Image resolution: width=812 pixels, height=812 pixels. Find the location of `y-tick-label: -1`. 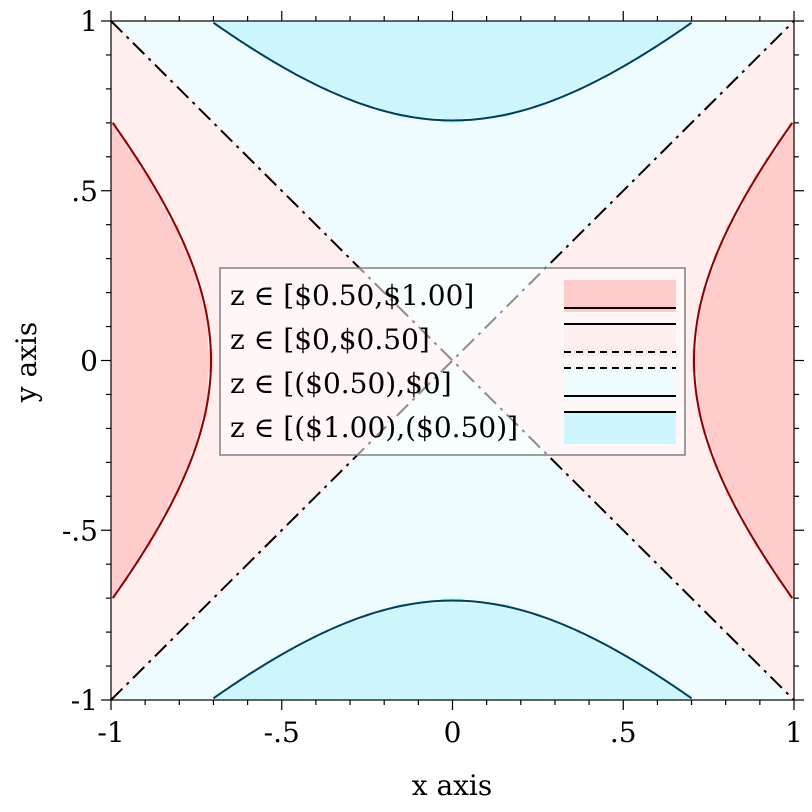

y-tick-label: -1 is located at coordinates (84, 700).